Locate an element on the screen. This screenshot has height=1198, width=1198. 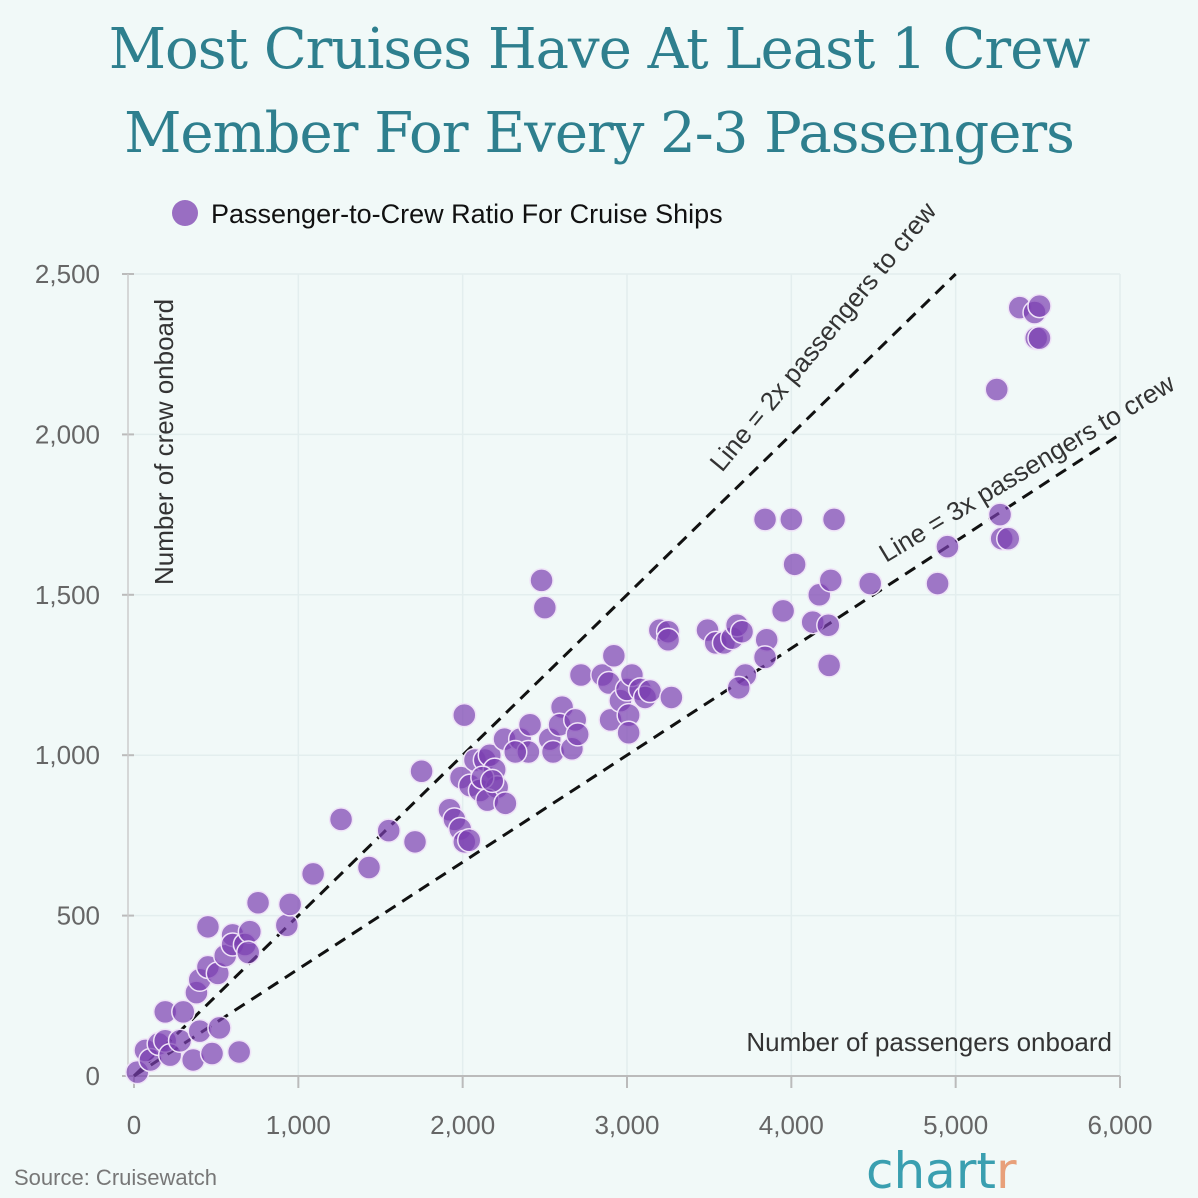
y-tick-label: 1,500 is located at coordinates (67, 595).